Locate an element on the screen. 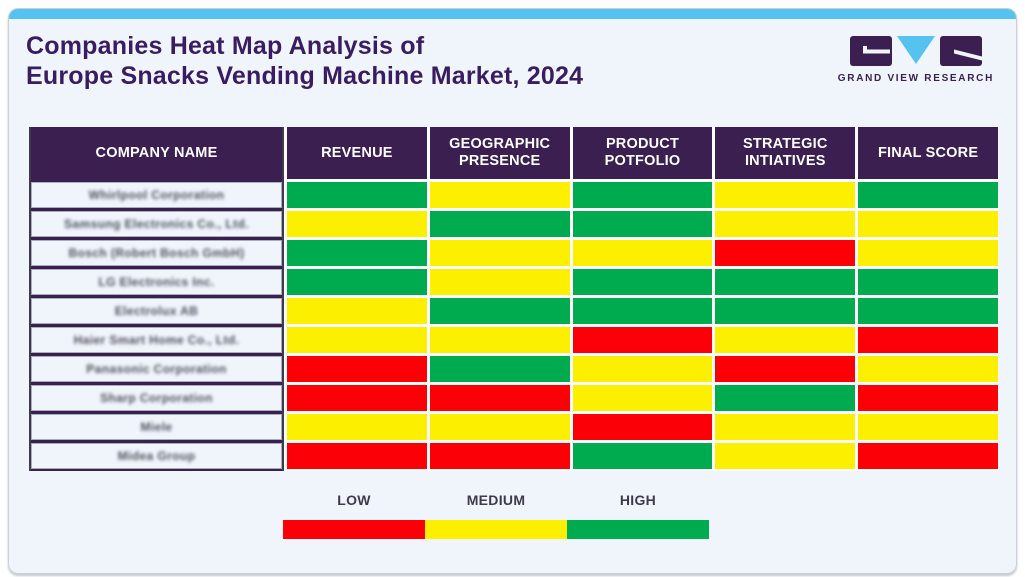  legend: LOW MEDIUM HIGH is located at coordinates (496, 515).